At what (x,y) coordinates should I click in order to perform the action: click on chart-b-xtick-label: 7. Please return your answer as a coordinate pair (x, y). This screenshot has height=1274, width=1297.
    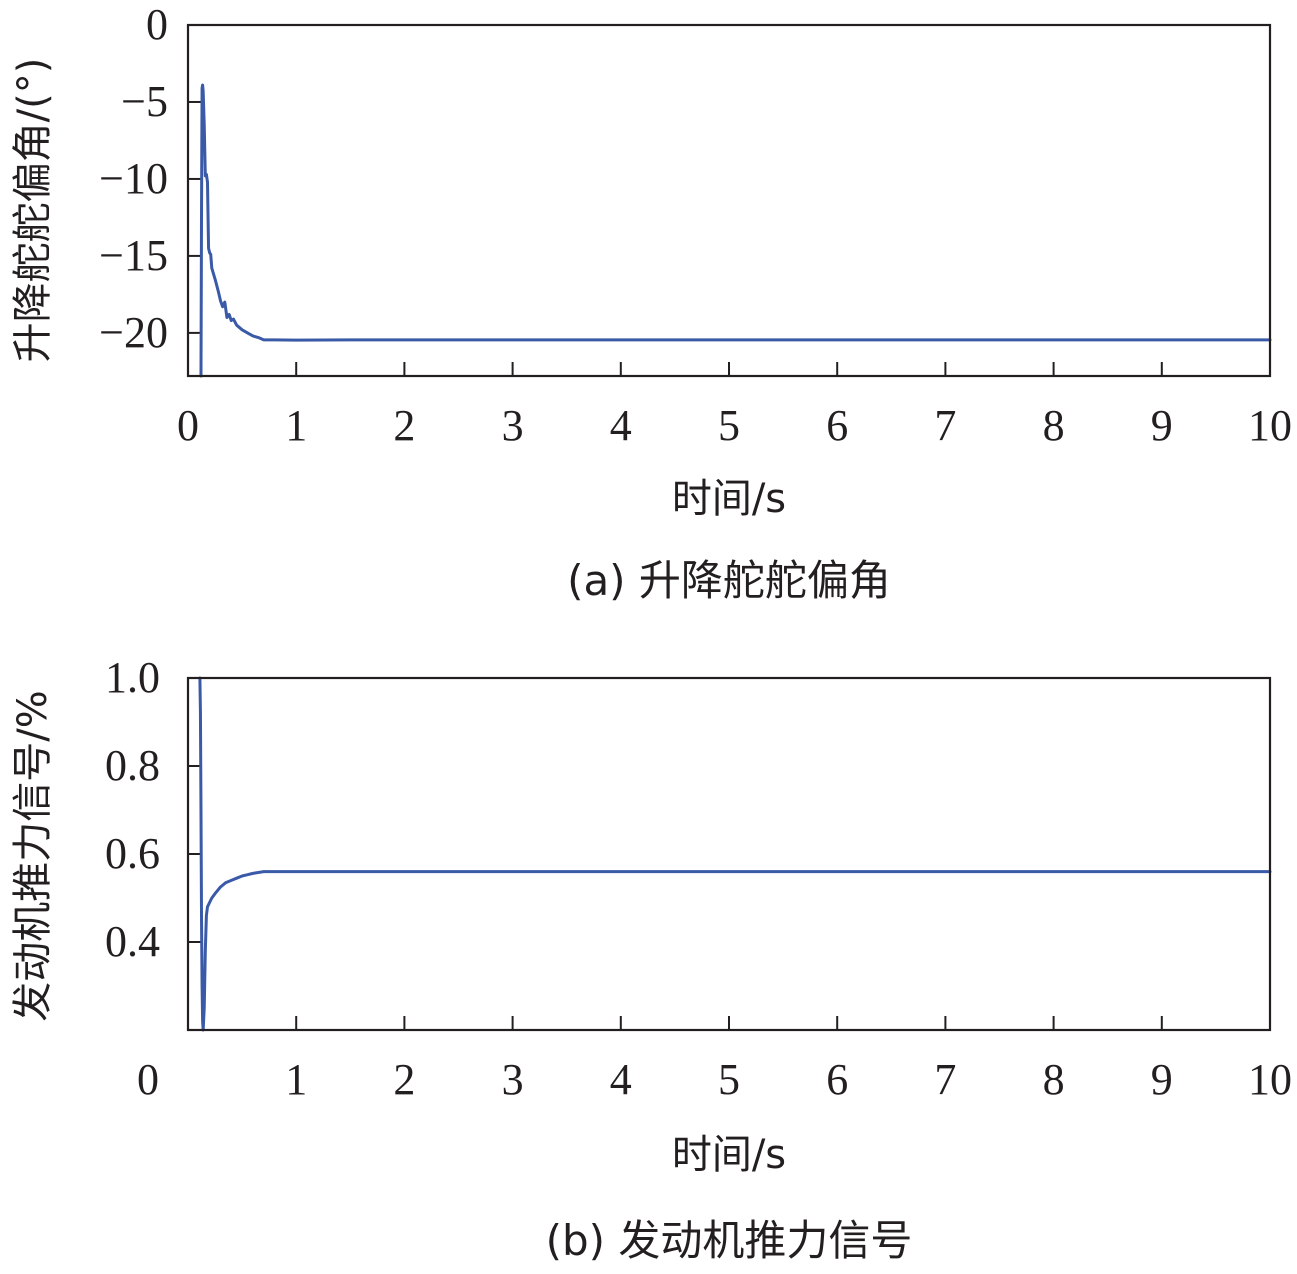
    Looking at the image, I should click on (945, 1079).